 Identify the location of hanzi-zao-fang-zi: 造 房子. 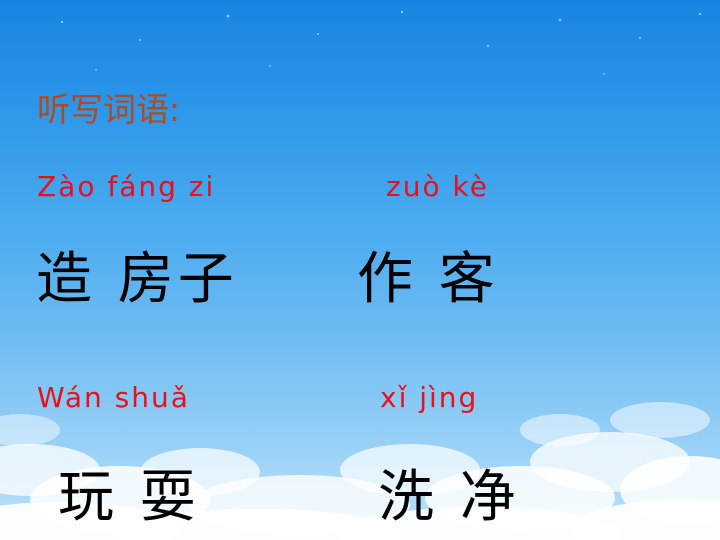
(137, 279).